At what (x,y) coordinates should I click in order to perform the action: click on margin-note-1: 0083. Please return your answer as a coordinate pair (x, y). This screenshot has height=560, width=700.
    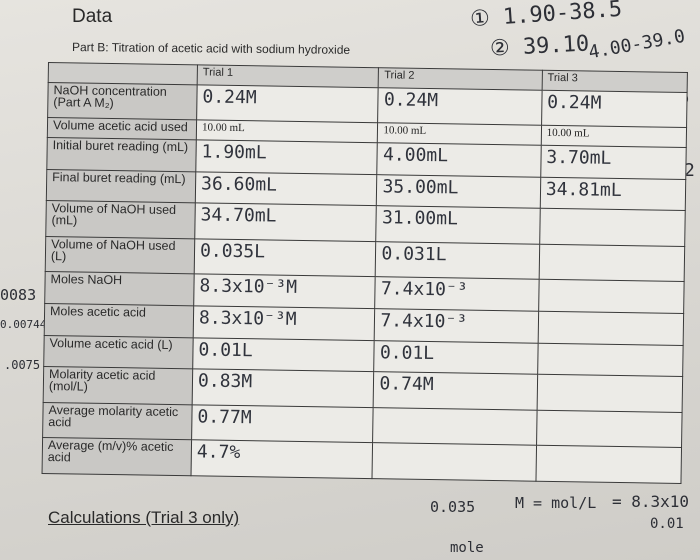
    Looking at the image, I should click on (18, 295).